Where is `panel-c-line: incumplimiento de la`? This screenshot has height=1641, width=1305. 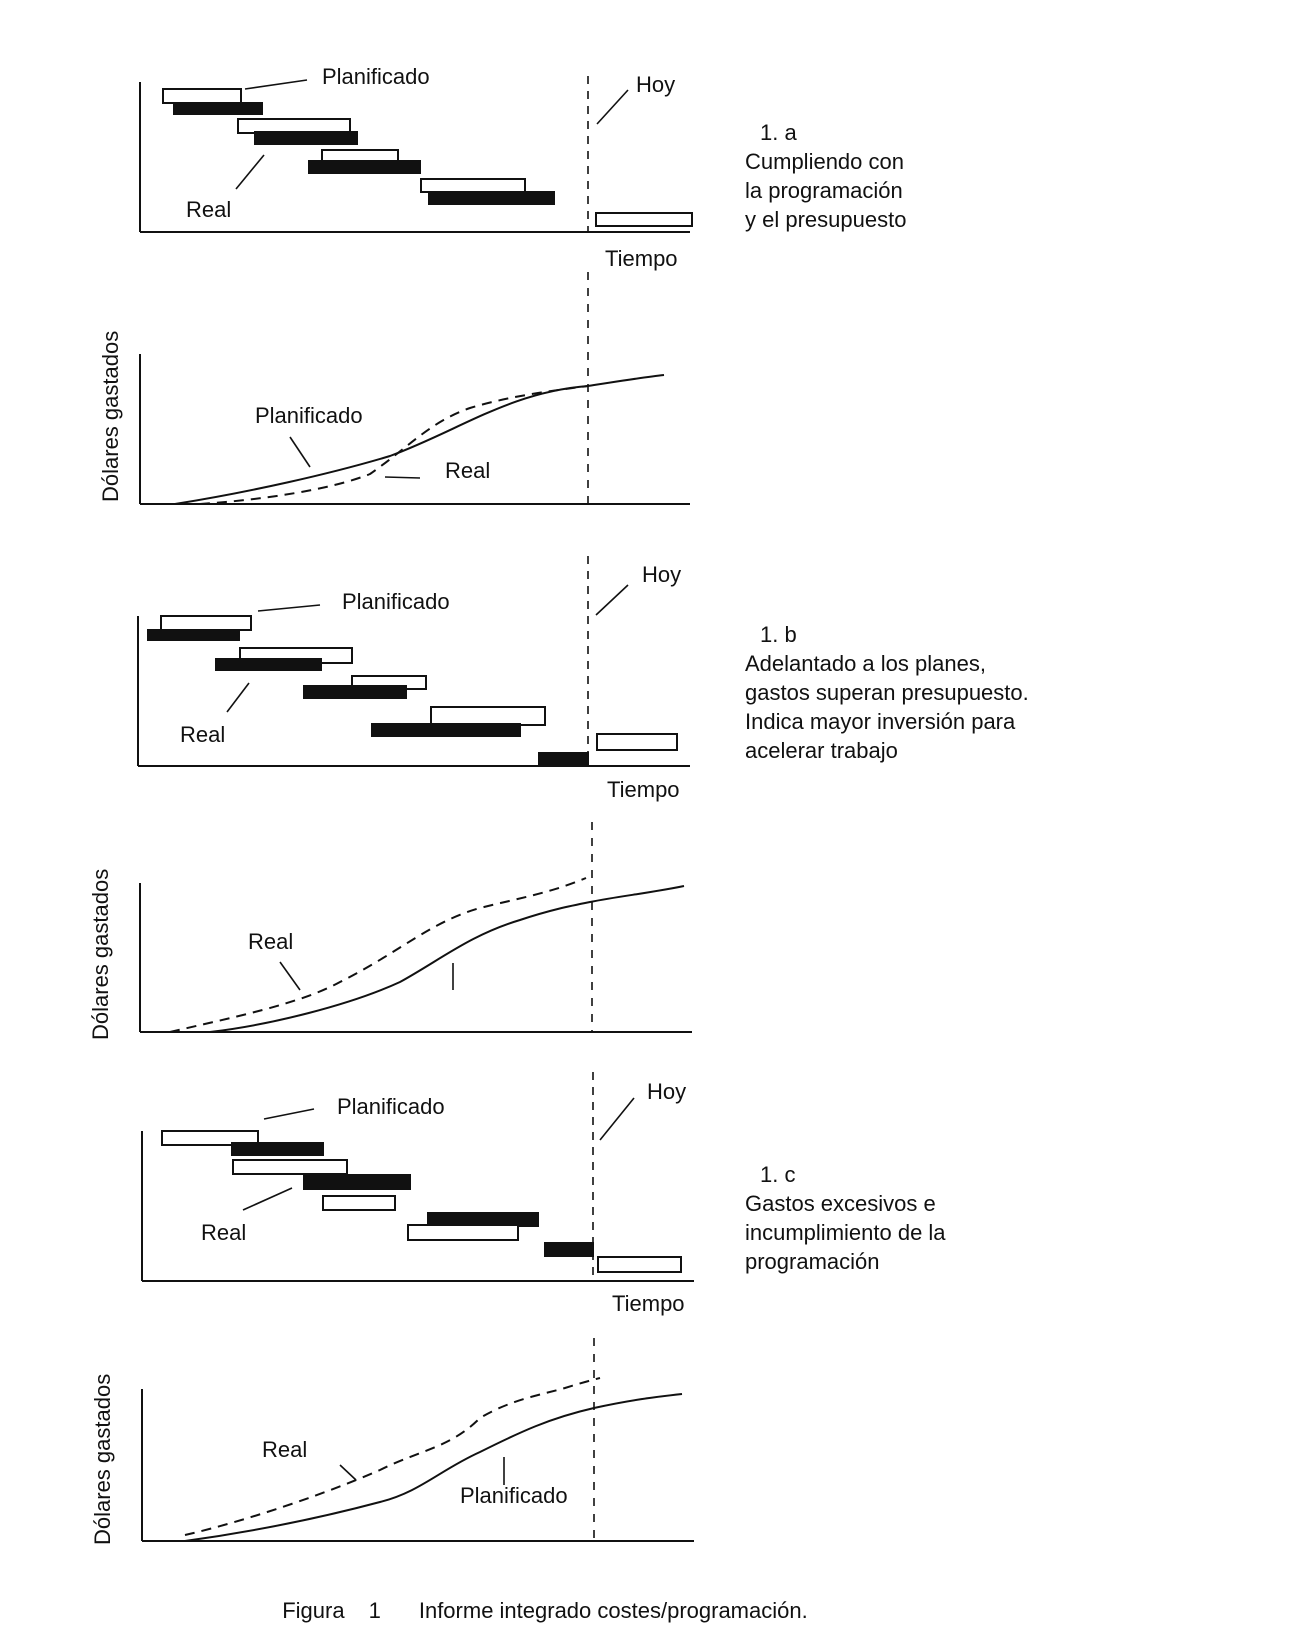 panel-c-line: incumplimiento de la is located at coordinates (845, 1232).